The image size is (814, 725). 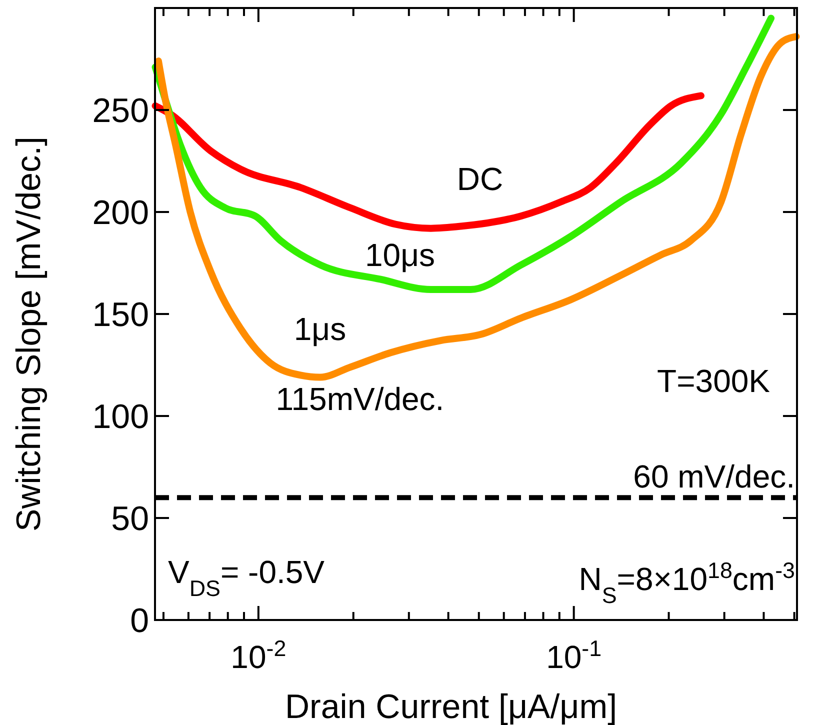 I want to click on series-label: 1μs, so click(x=320, y=329).